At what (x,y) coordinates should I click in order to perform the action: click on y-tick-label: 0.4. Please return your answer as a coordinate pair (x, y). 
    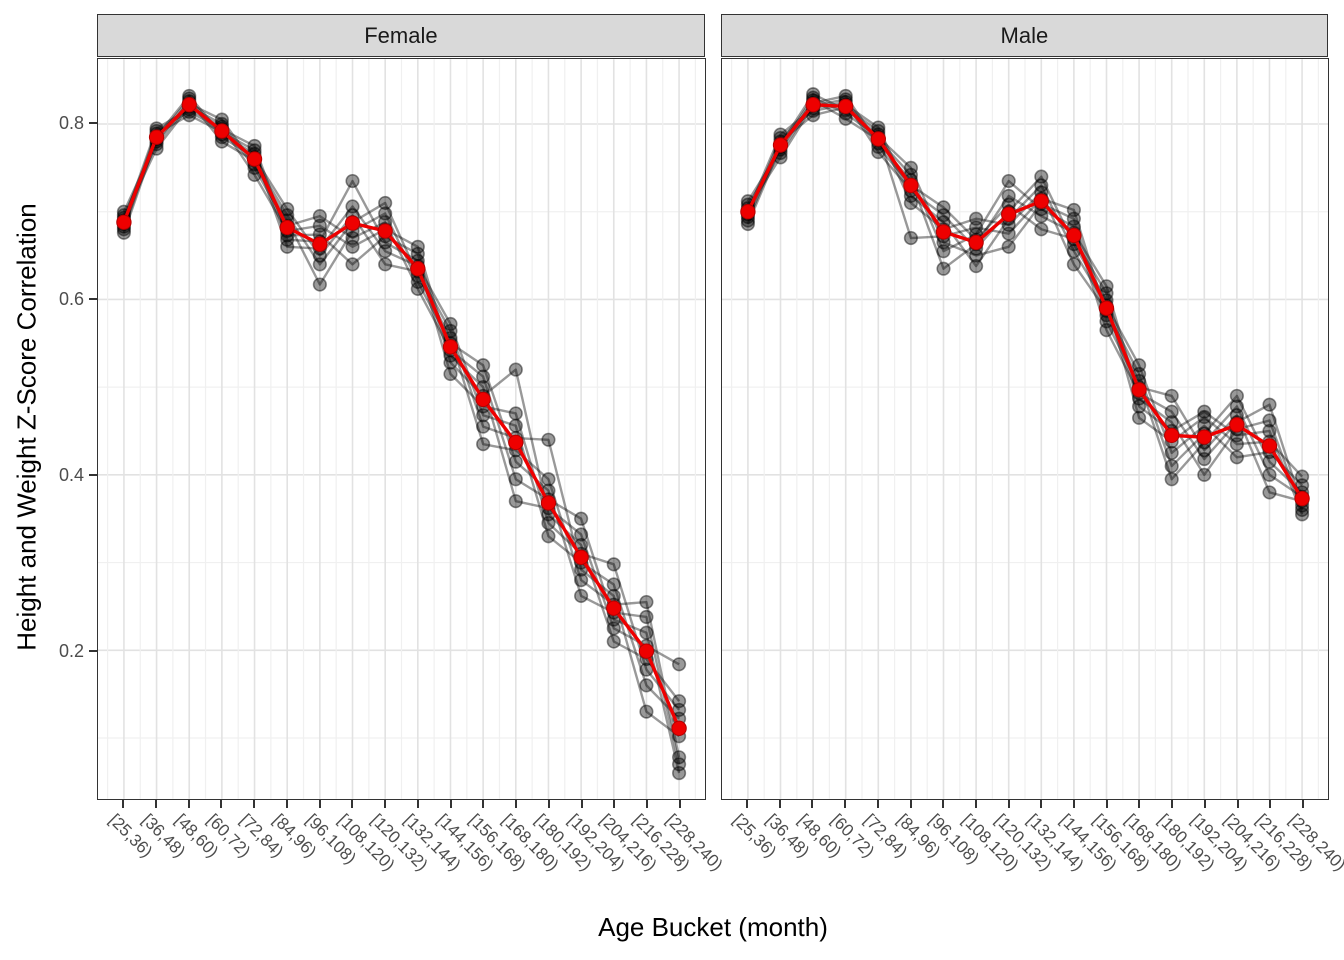
    Looking at the image, I should click on (71, 475).